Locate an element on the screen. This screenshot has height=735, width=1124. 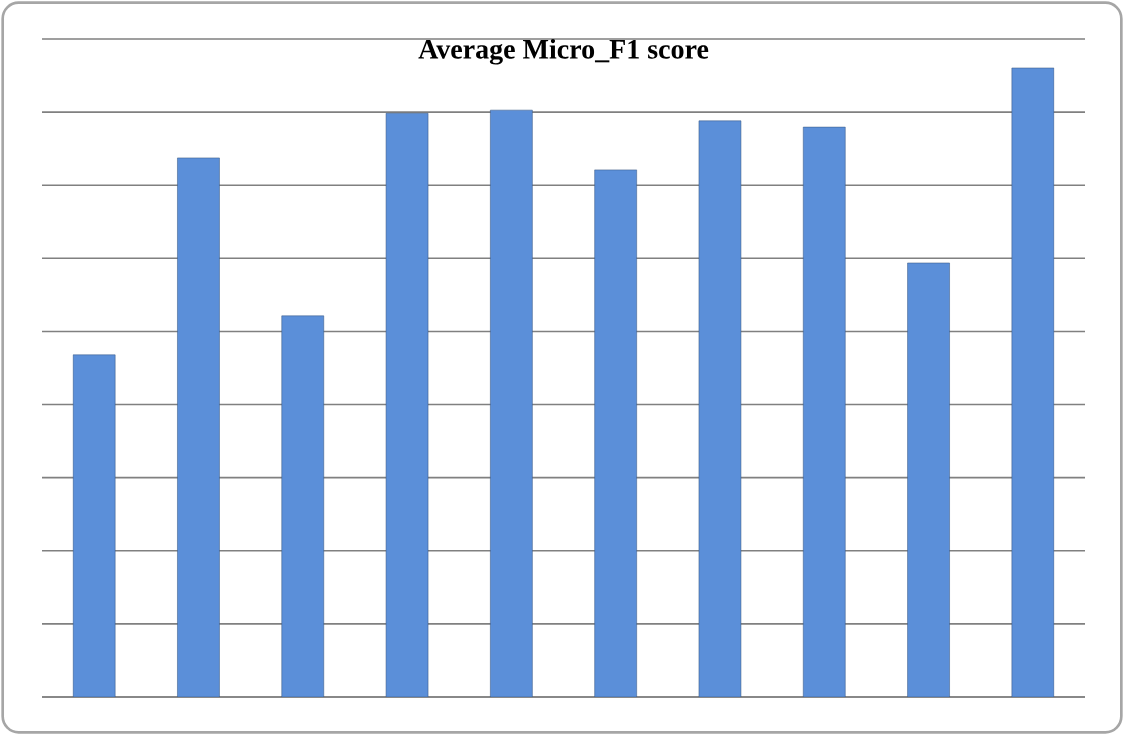
chart-title: Average Micro_F1 score is located at coordinates (563, 51).